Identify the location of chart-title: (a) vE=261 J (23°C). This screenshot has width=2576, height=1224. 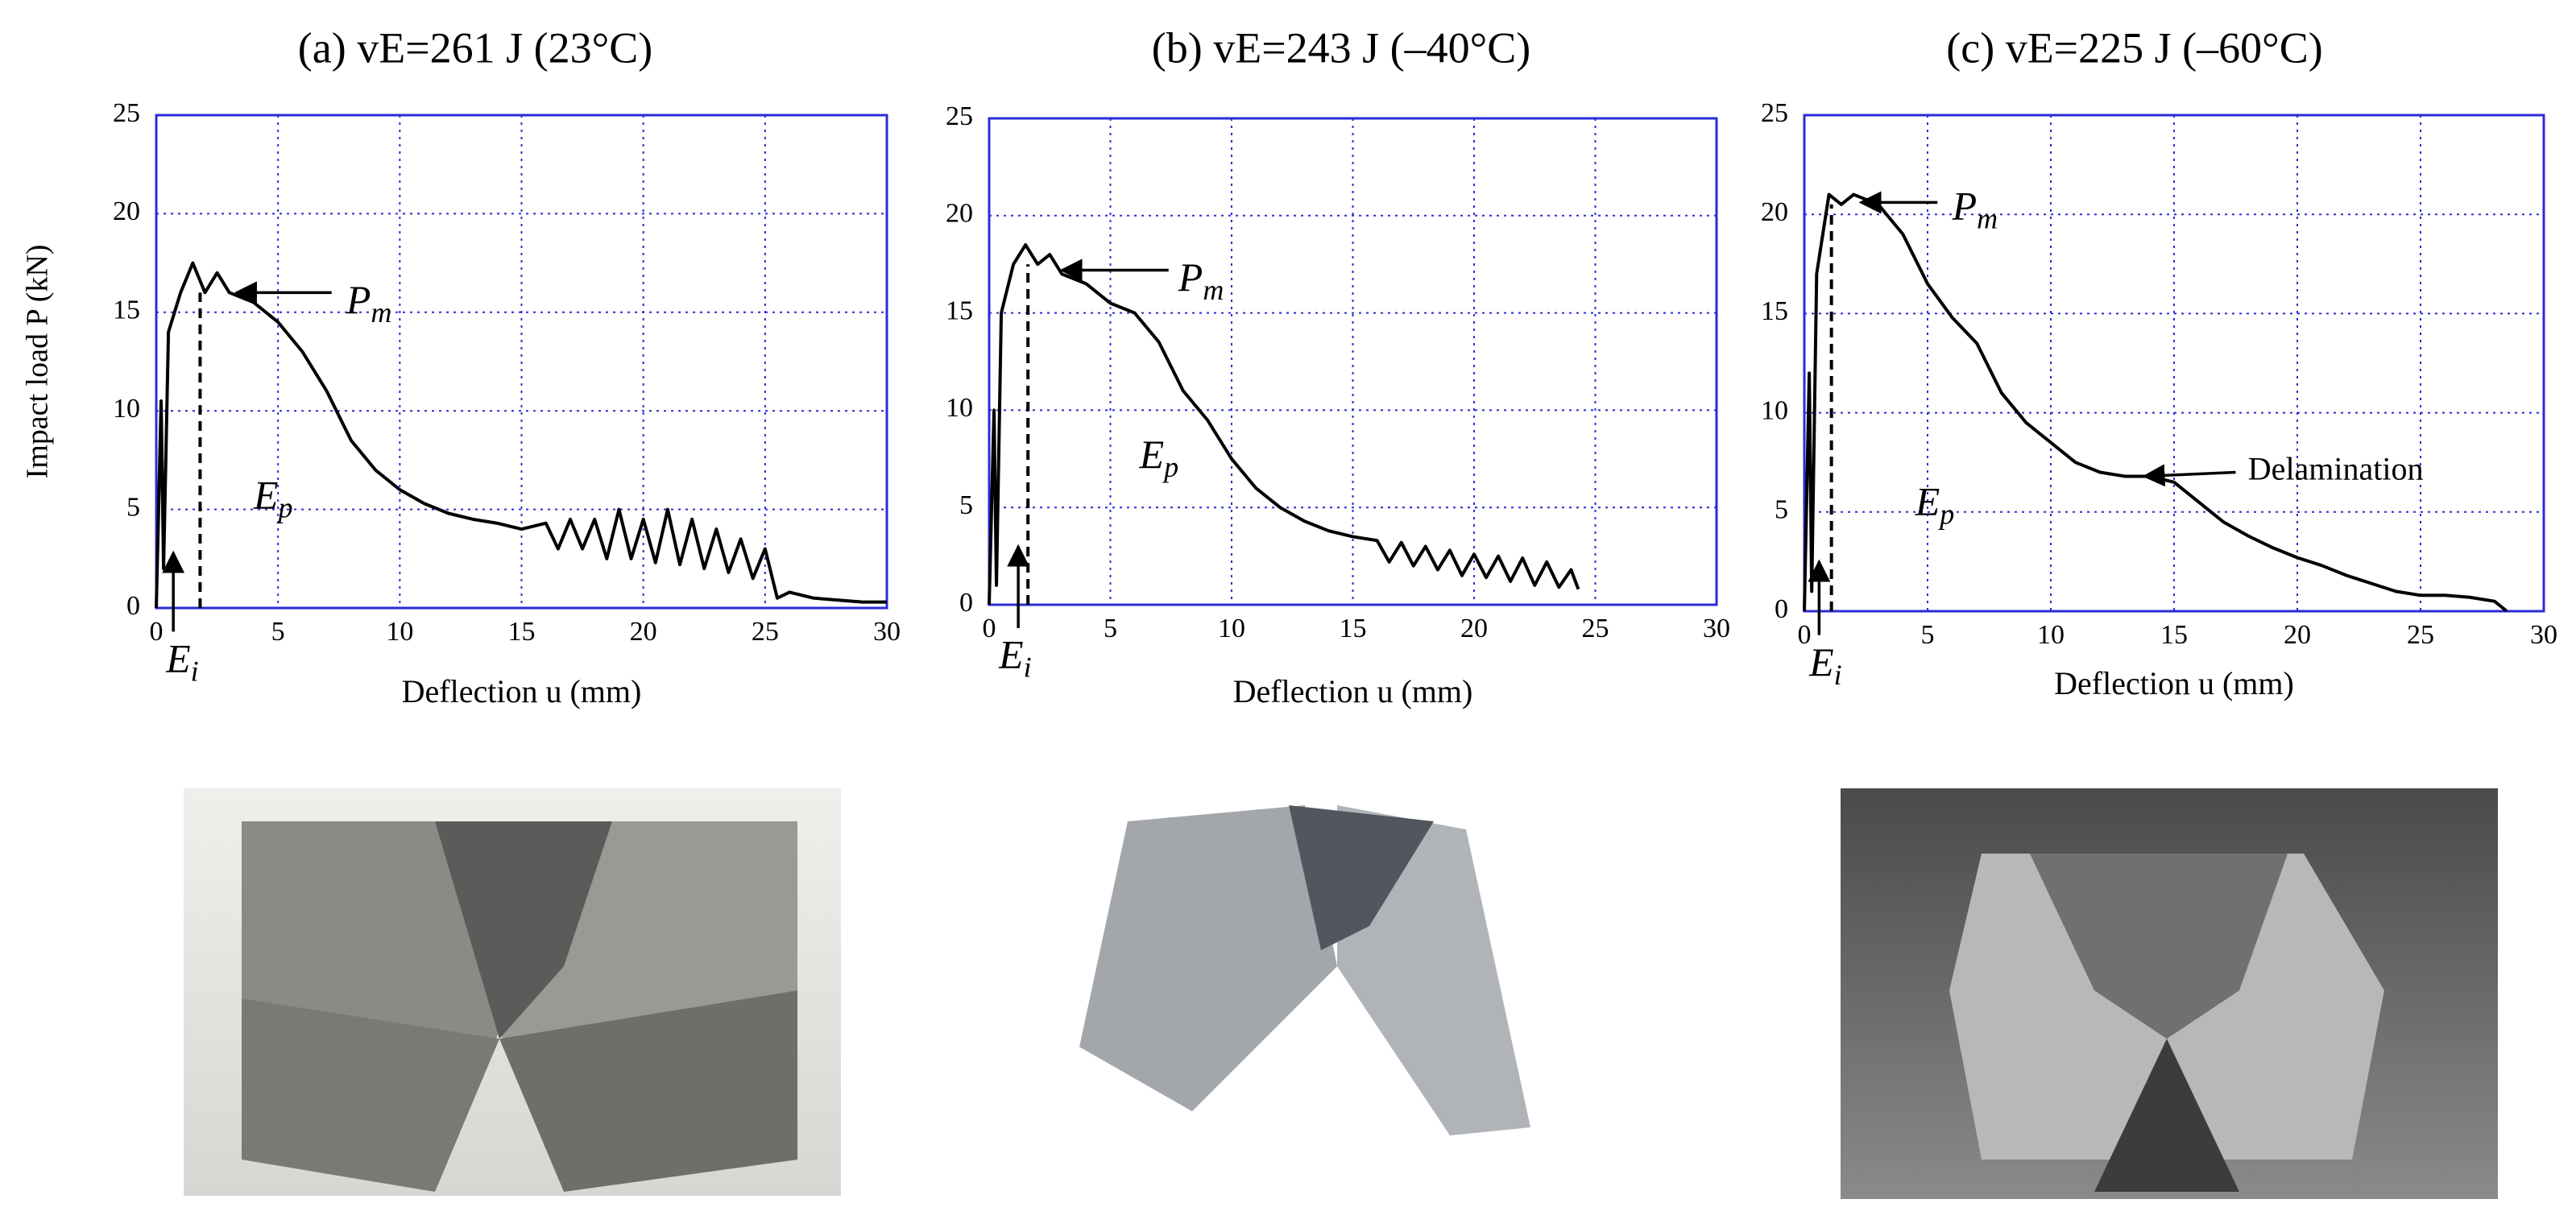
(475, 47).